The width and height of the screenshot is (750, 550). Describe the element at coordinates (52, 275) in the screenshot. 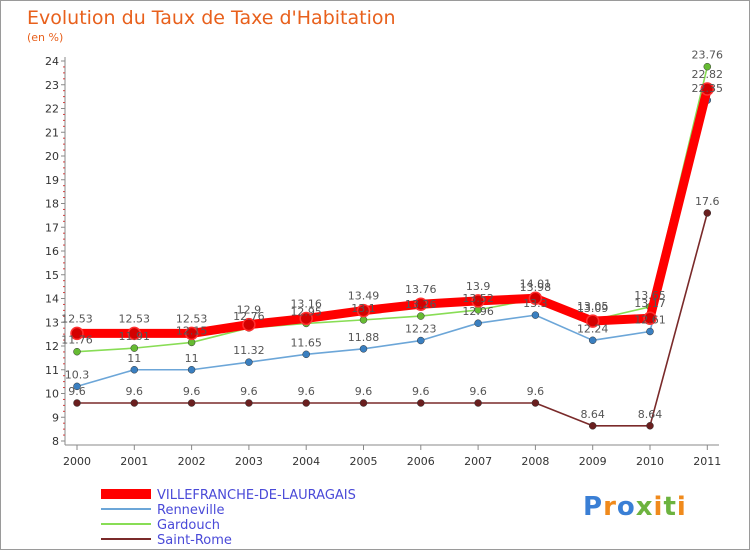

I see `y-tick-label: 15` at that location.